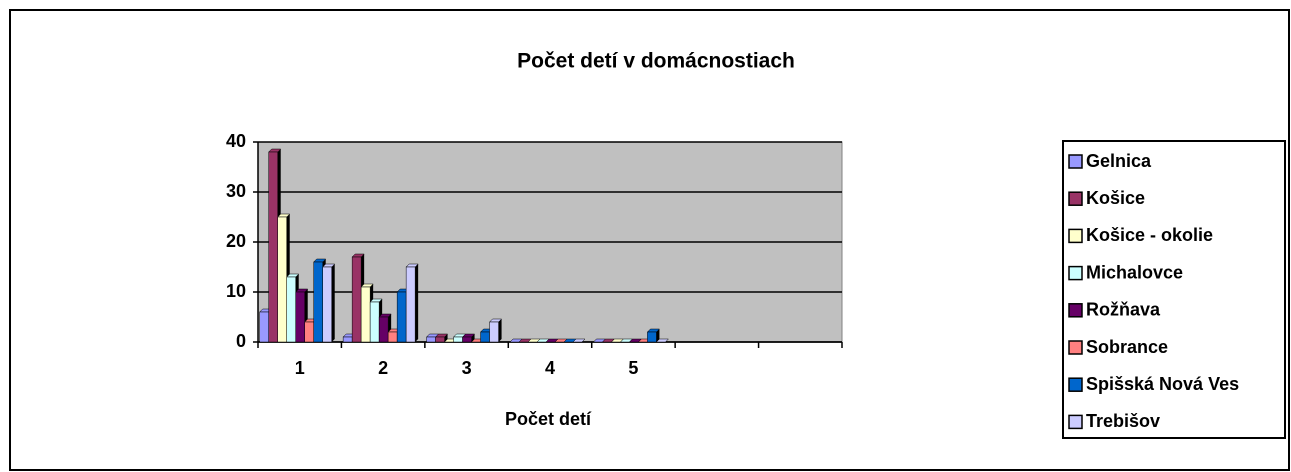 This screenshot has width=1291, height=472. I want to click on legend-label: Rožňava, so click(1123, 310).